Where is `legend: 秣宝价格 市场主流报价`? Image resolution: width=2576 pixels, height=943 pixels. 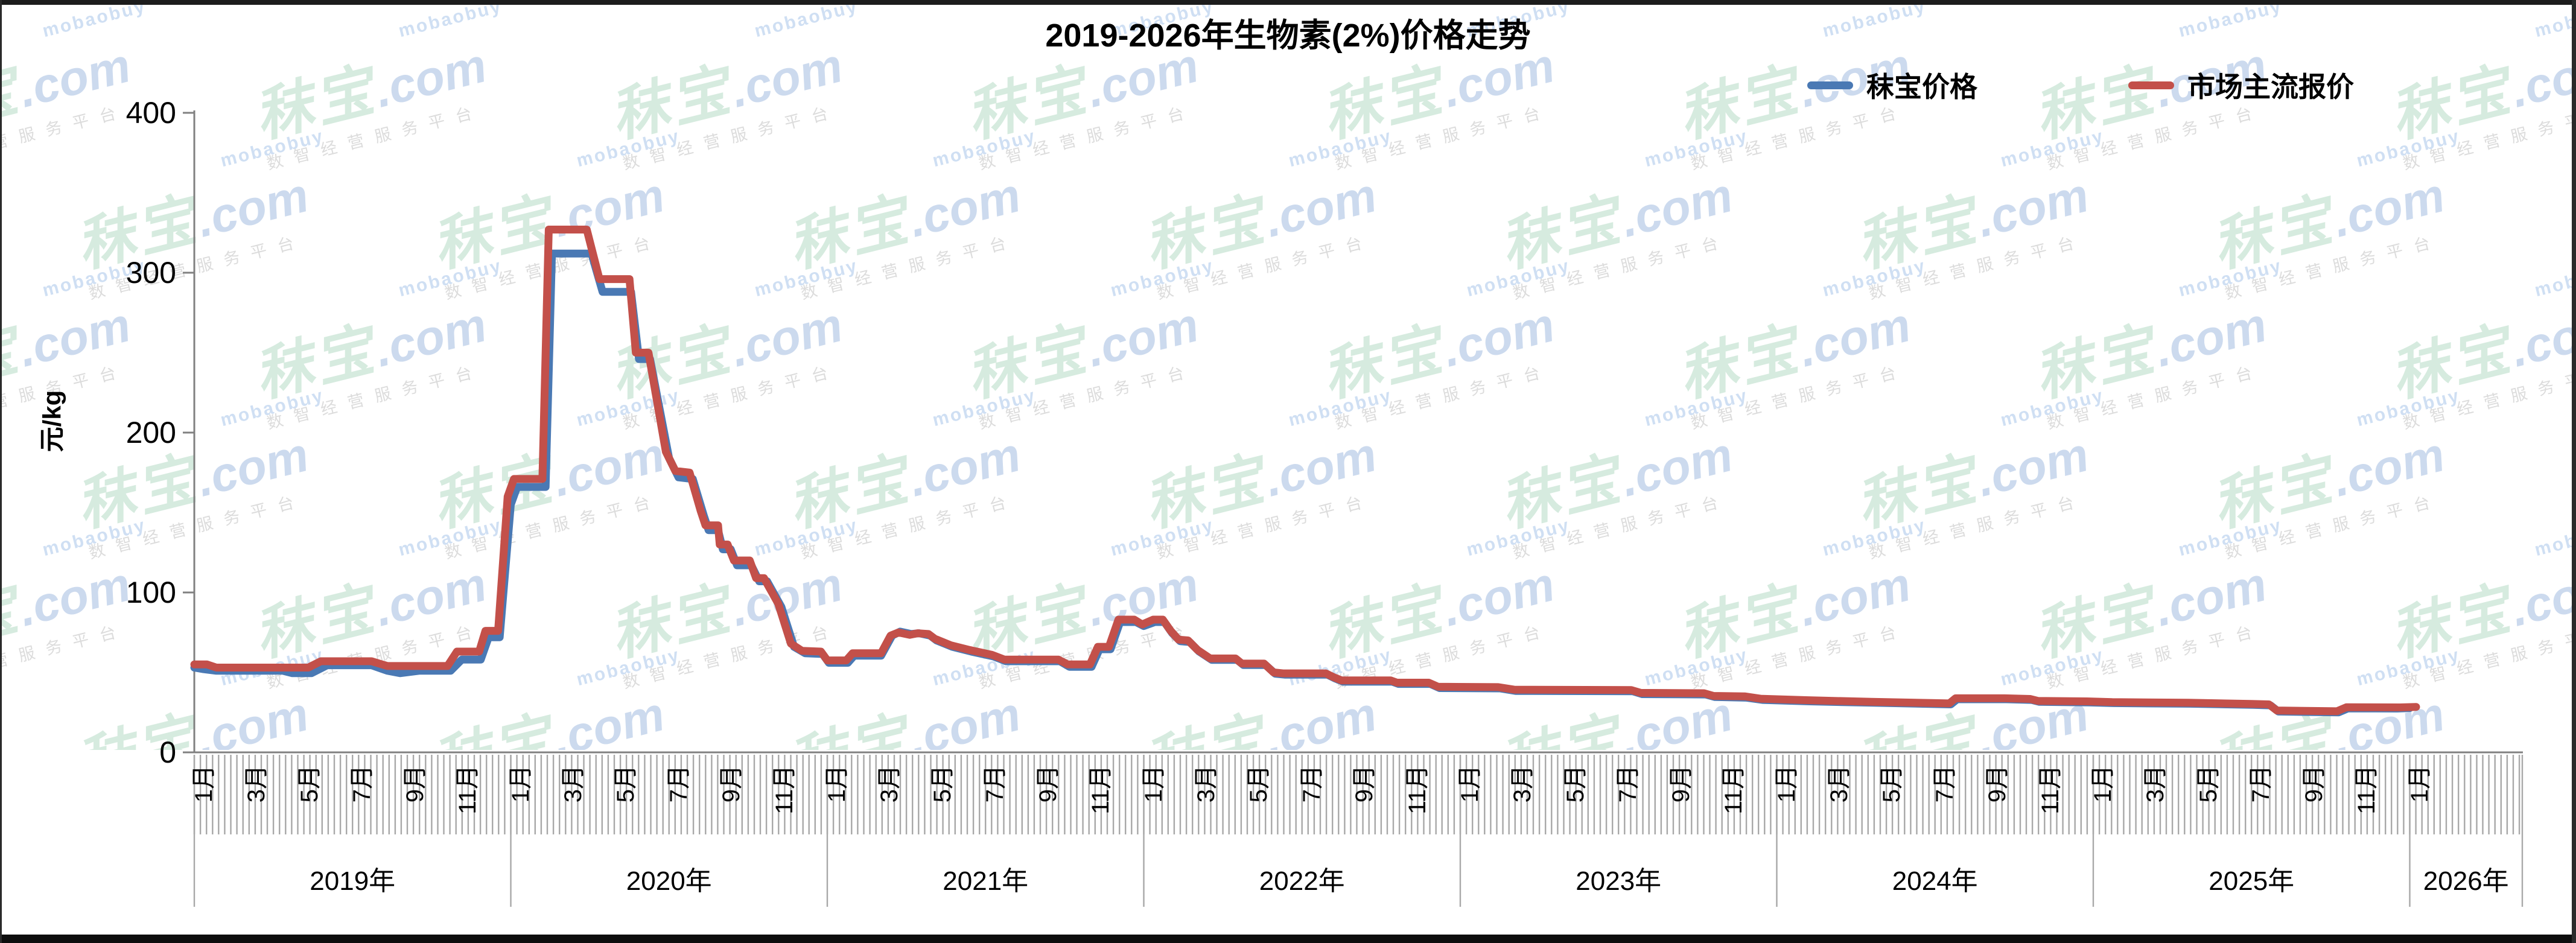
legend: 秣宝价格 市场主流报价 is located at coordinates (2080, 85).